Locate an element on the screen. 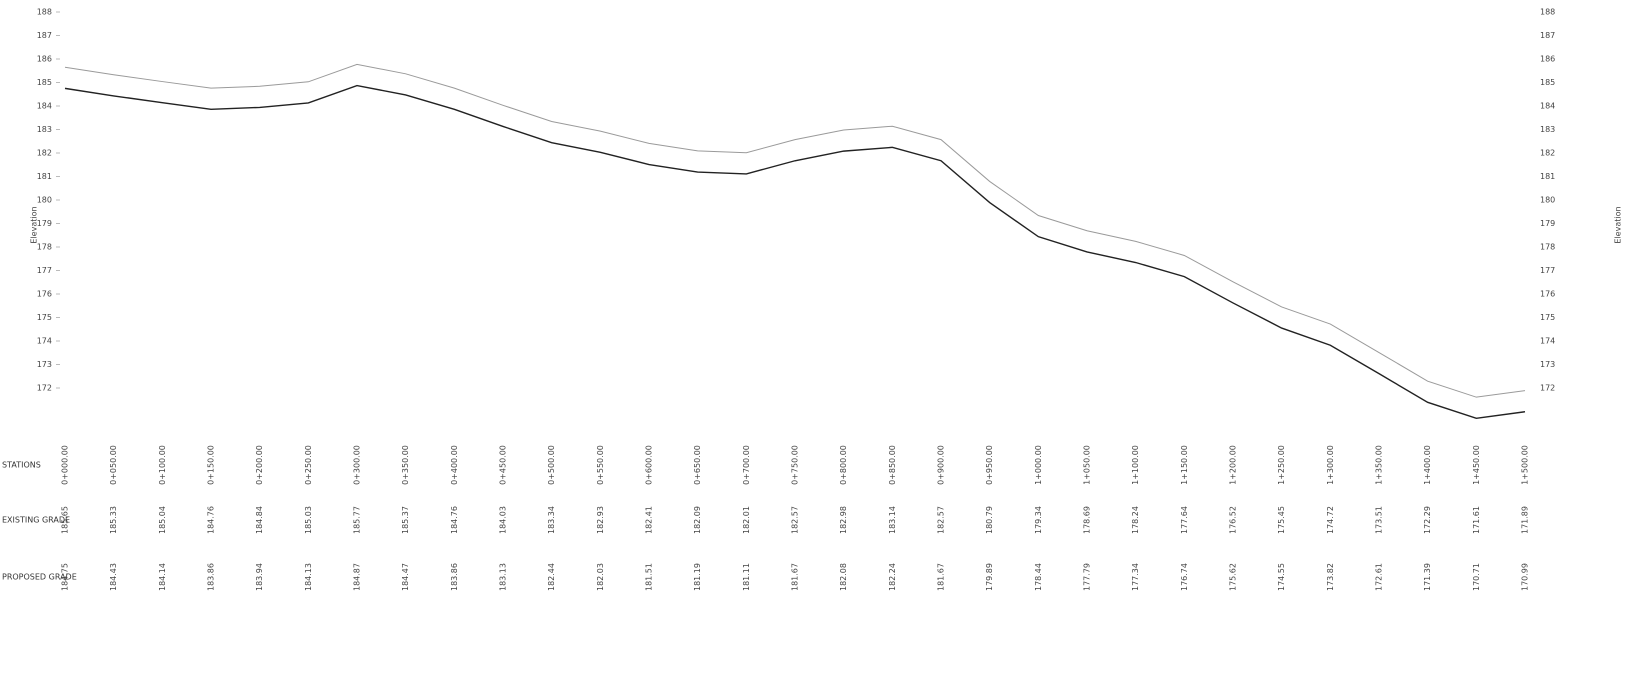 This screenshot has height=679, width=1651. y-tick-label: 181 is located at coordinates (44, 176).